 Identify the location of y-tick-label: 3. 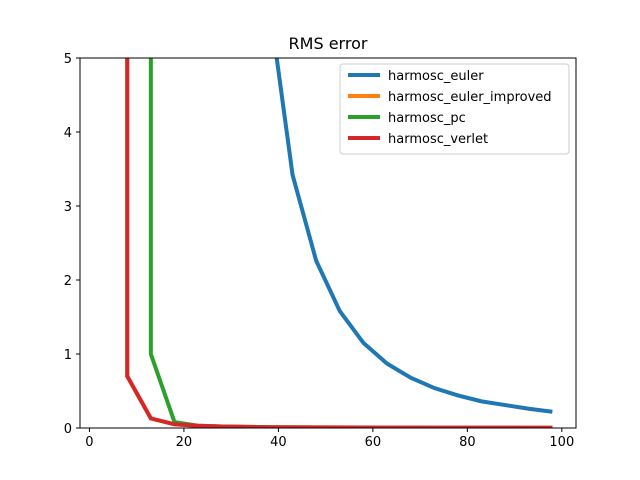
(68, 207).